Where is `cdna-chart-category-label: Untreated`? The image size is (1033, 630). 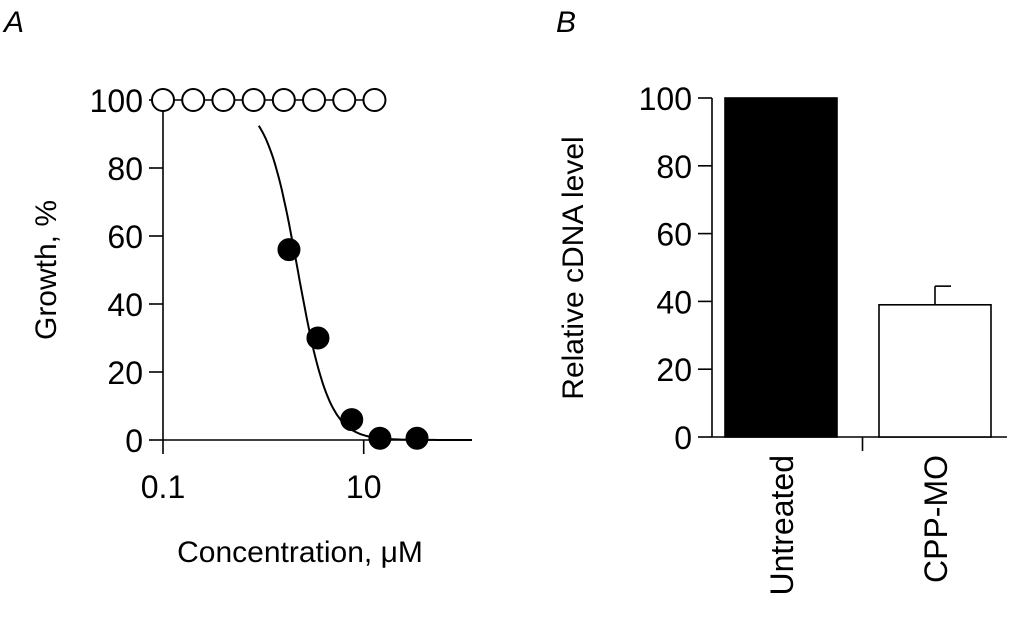
cdna-chart-category-label: Untreated is located at coordinates (782, 525).